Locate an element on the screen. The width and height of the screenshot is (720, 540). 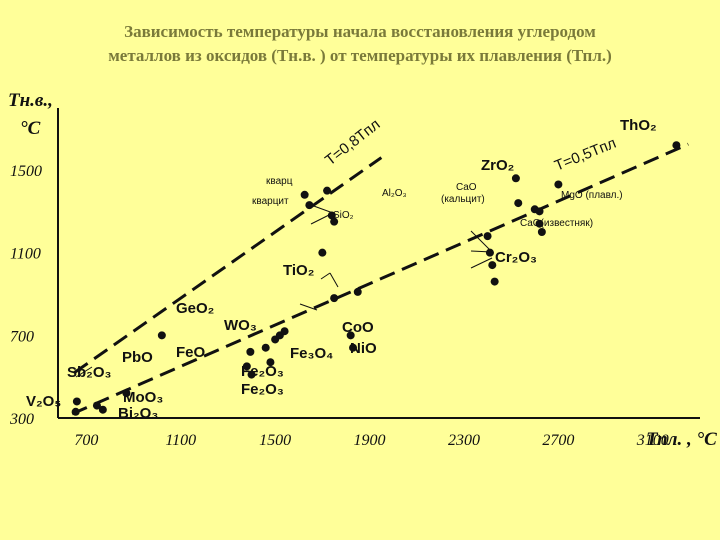
point-label: FeO is located at coordinates (191, 352).